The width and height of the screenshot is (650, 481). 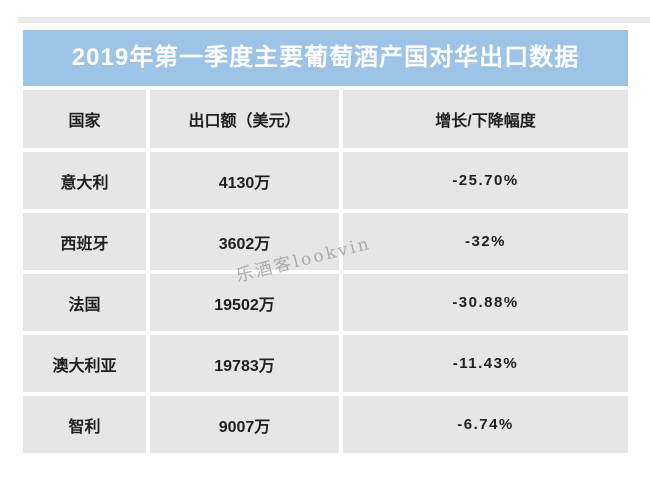 I want to click on table-cell-change: -25.70%, so click(x=485, y=180).